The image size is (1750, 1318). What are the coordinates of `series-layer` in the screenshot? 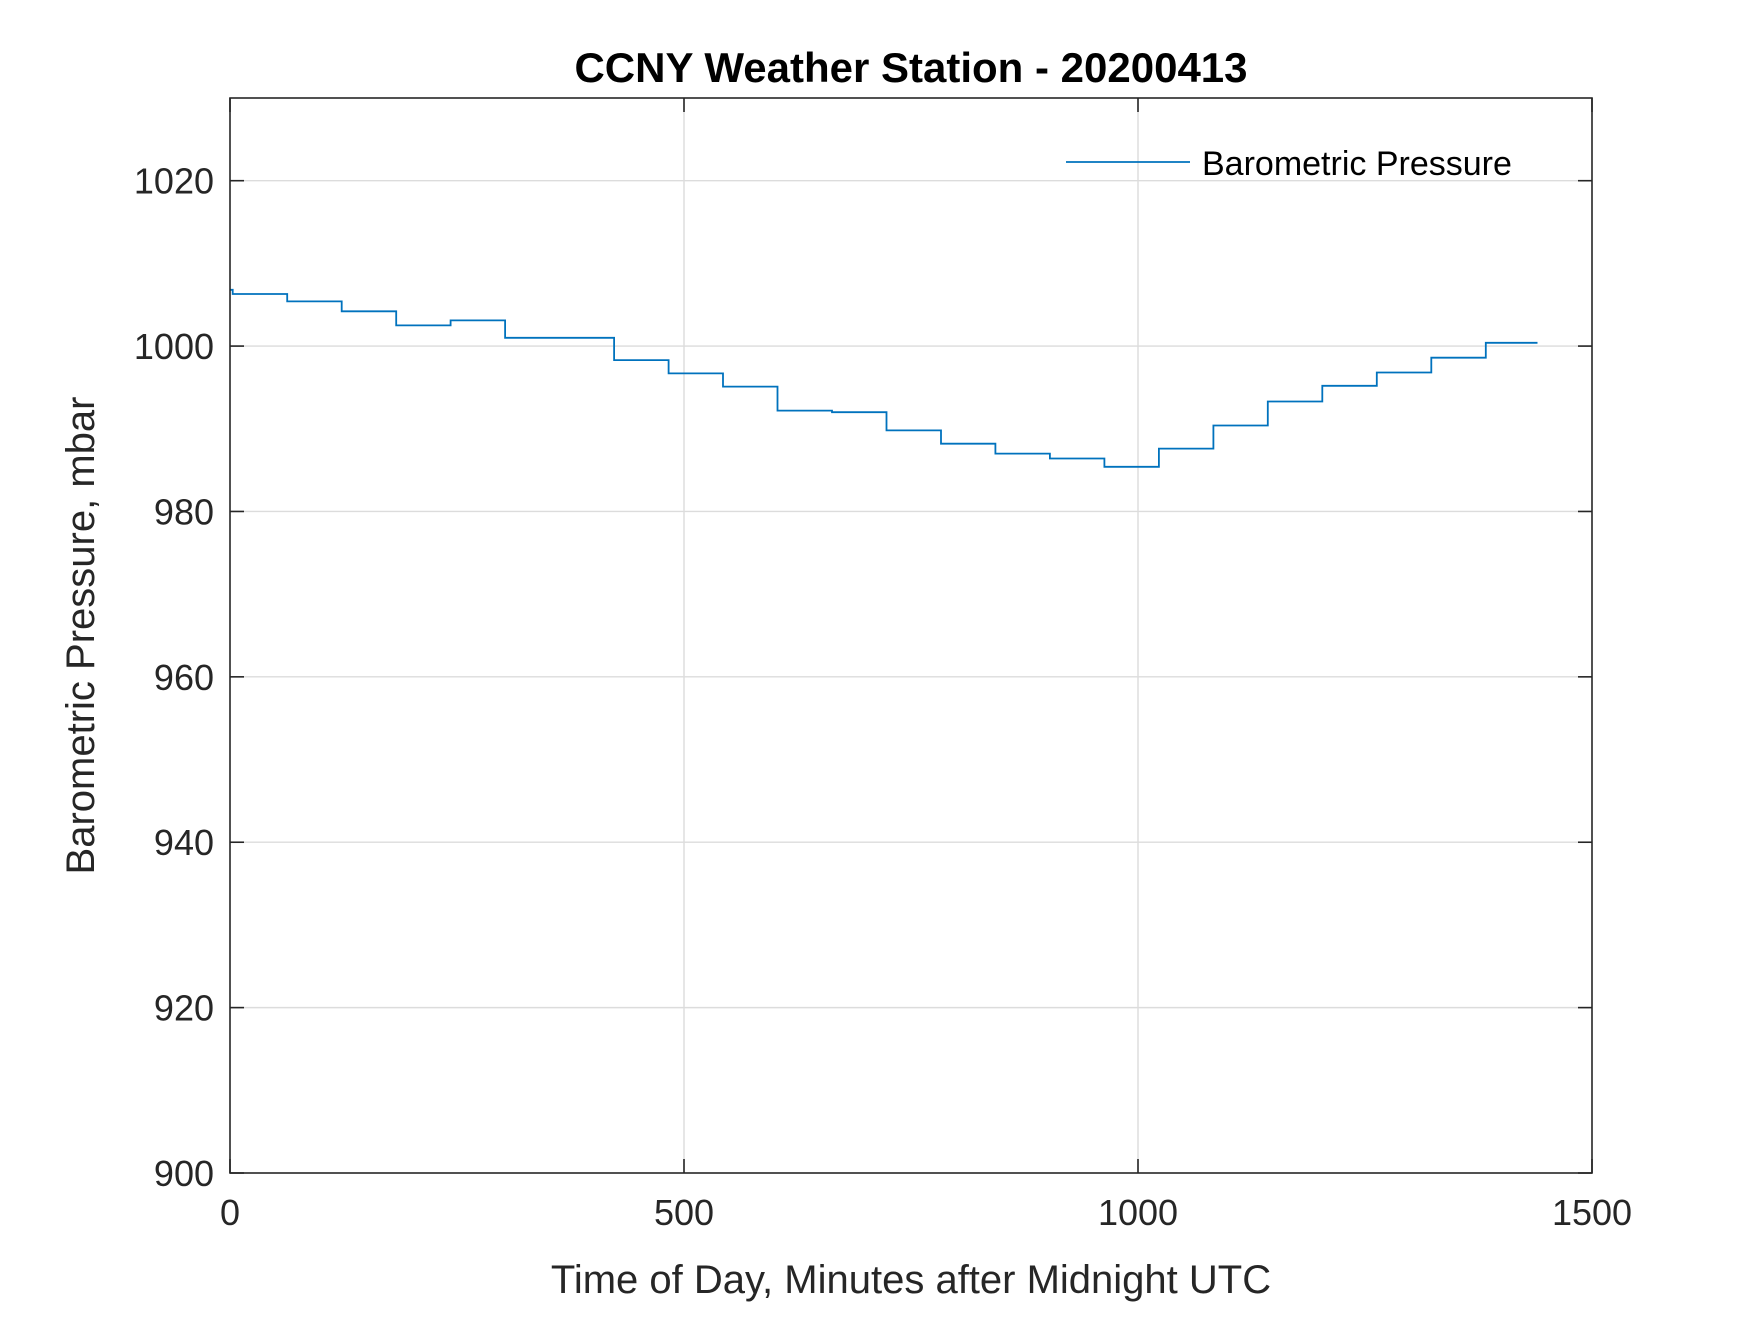 It's located at (884, 378).